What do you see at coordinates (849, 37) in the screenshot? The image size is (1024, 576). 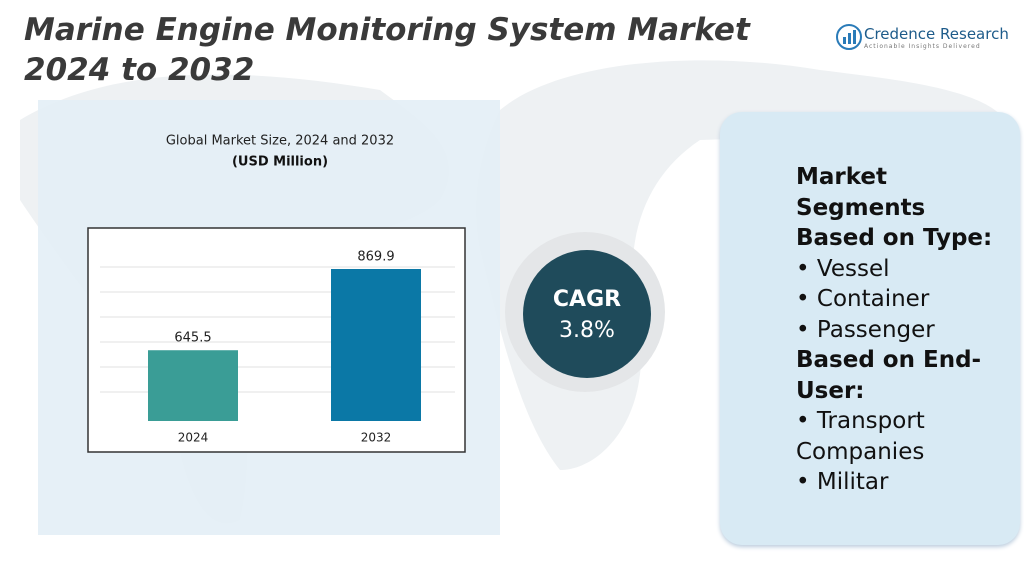 I see `logo-icon` at bounding box center [849, 37].